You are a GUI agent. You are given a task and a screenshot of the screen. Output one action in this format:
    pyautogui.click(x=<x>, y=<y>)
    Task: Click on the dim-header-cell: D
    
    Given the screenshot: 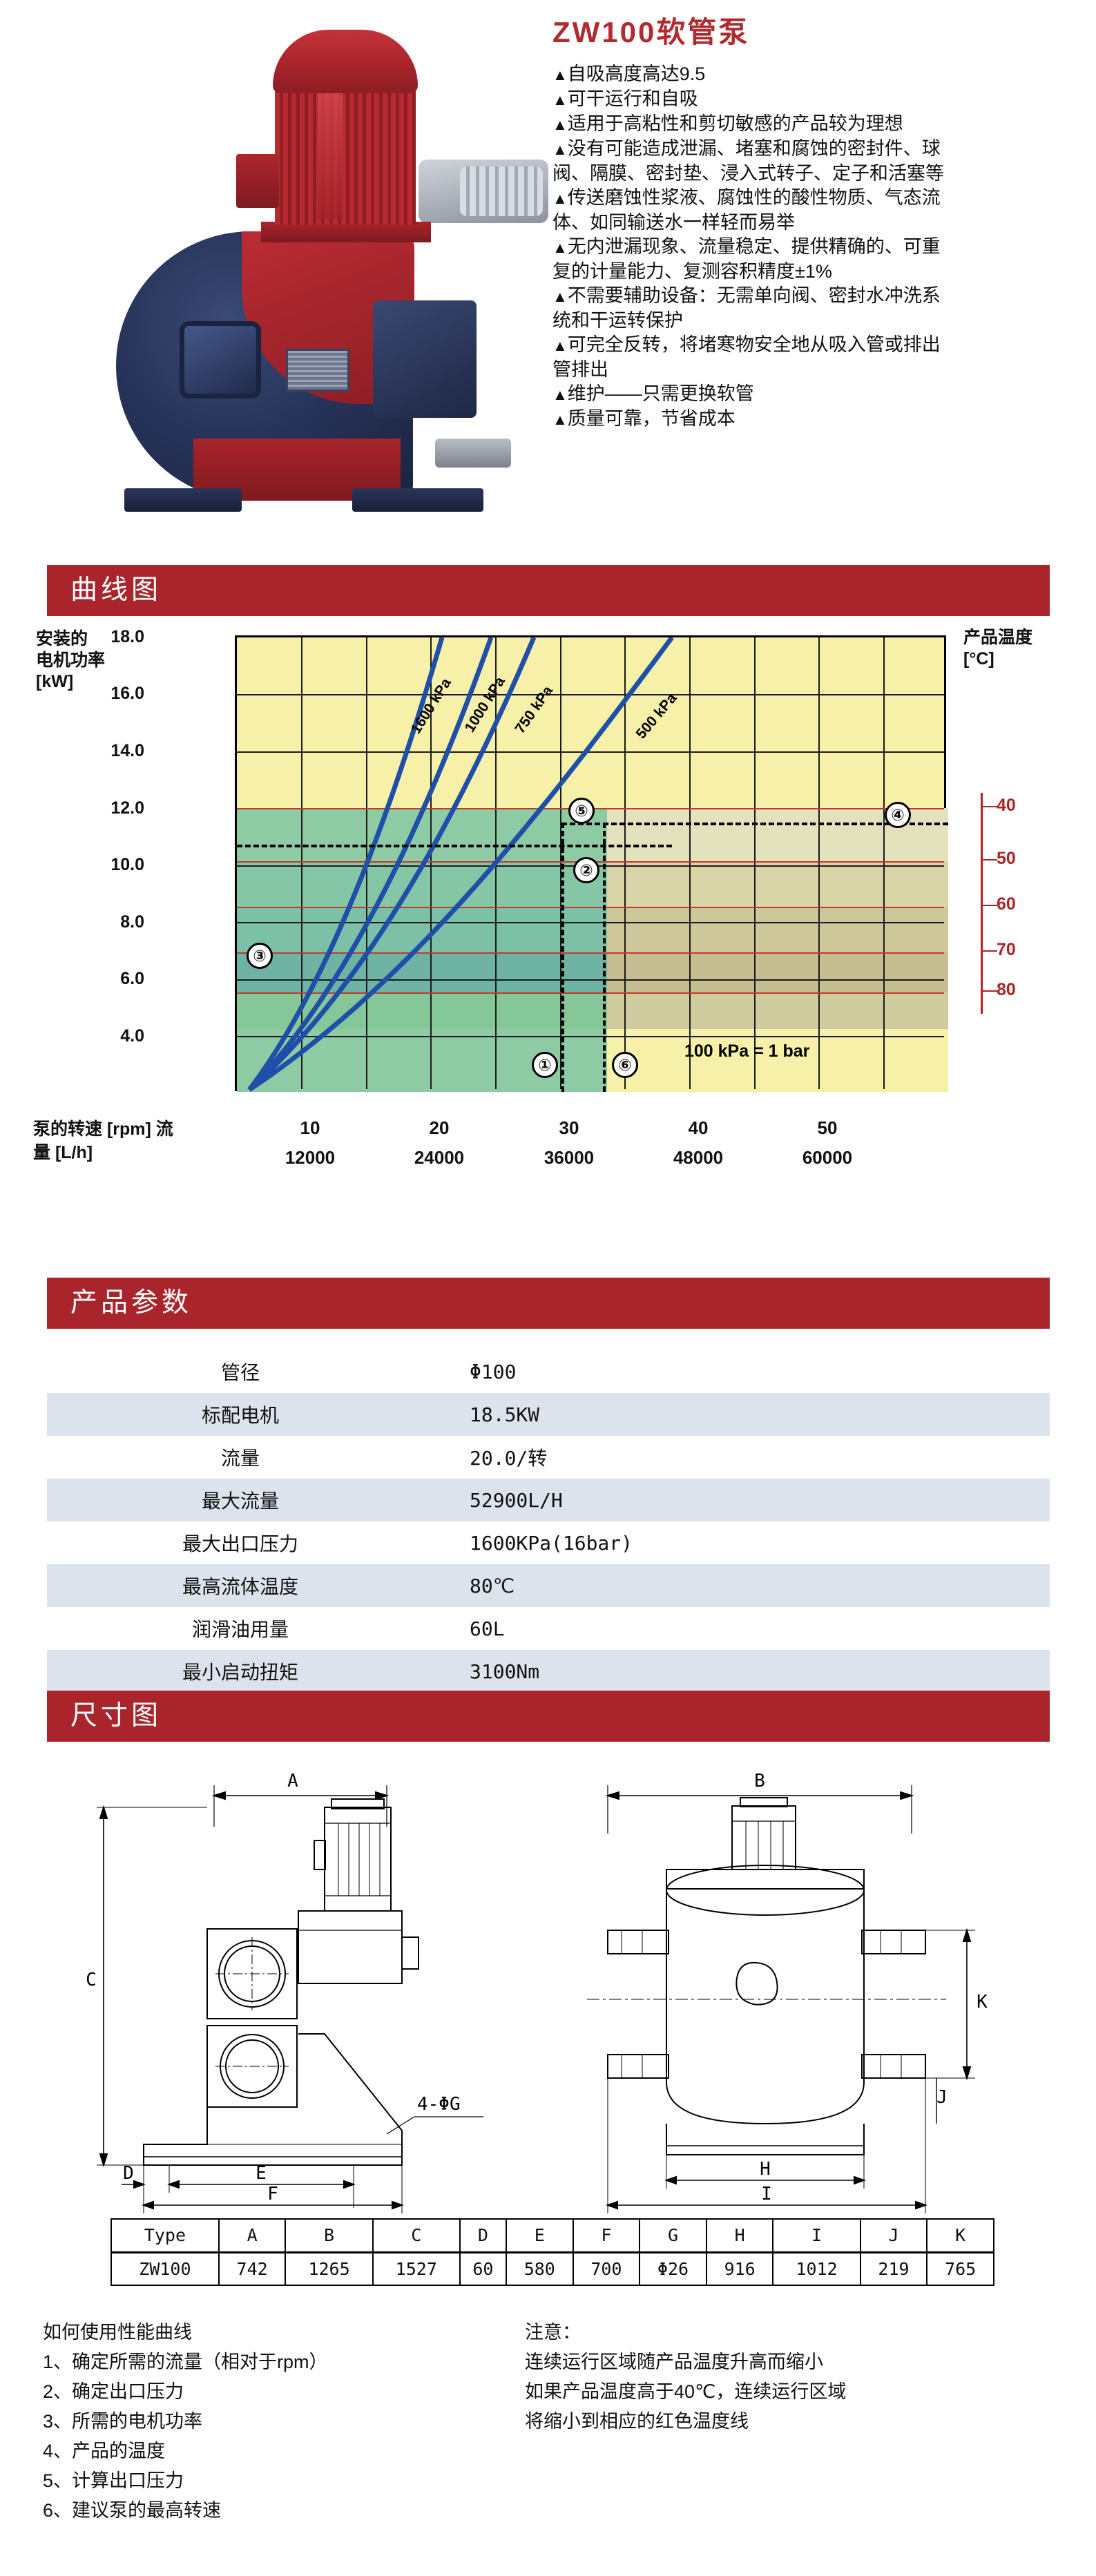 What is the action you would take?
    pyautogui.click(x=483, y=2235)
    